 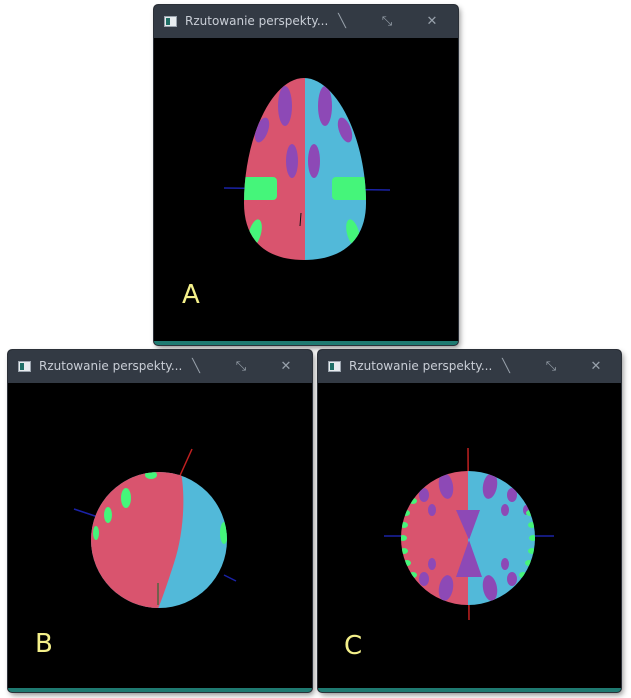 I want to click on view-label: C, so click(x=353, y=646).